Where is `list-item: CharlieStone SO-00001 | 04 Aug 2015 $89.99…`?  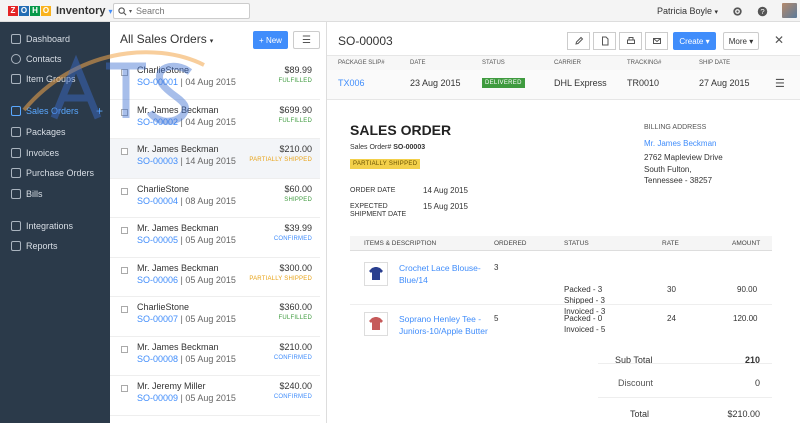 list-item: CharlieStone SO-00001 | 04 Aug 2015 $89.99… is located at coordinates (215, 80).